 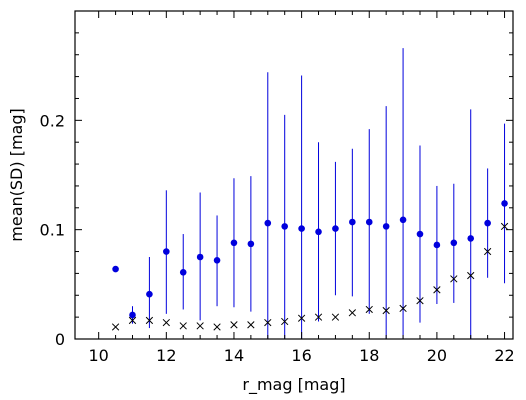 What do you see at coordinates (504, 355) in the screenshot?
I see `x-tick-label: 22` at bounding box center [504, 355].